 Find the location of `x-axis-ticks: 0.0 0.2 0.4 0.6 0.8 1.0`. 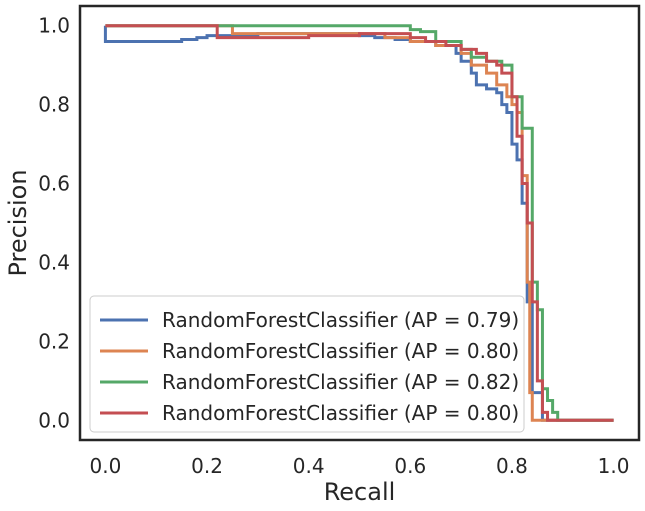

x-axis-ticks: 0.0 0.2 0.4 0.6 0.8 1.0 is located at coordinates (360, 466).